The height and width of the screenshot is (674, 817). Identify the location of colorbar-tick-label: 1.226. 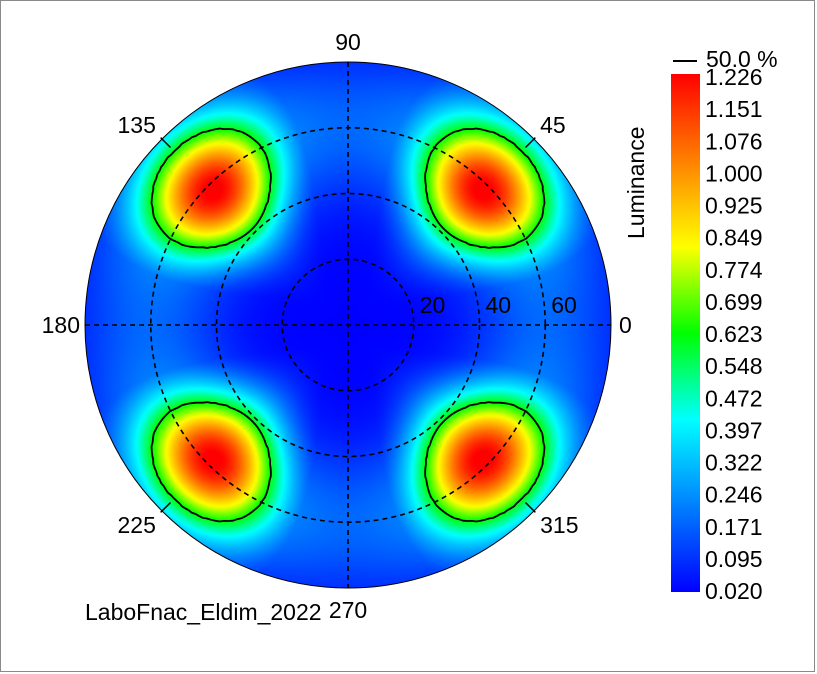
(734, 77).